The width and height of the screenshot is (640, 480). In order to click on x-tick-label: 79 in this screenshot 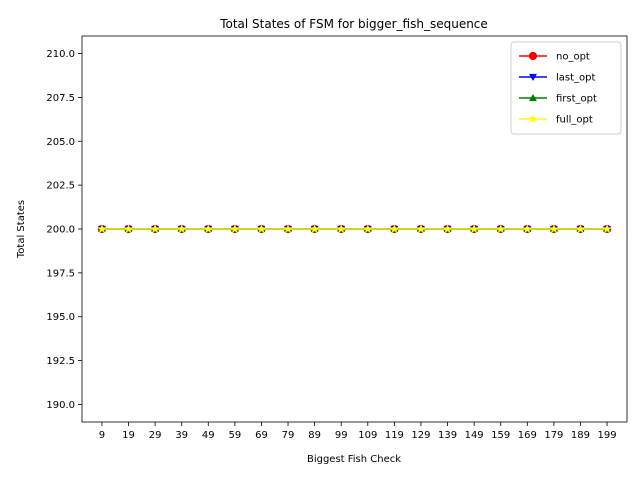, I will do `click(288, 435)`.